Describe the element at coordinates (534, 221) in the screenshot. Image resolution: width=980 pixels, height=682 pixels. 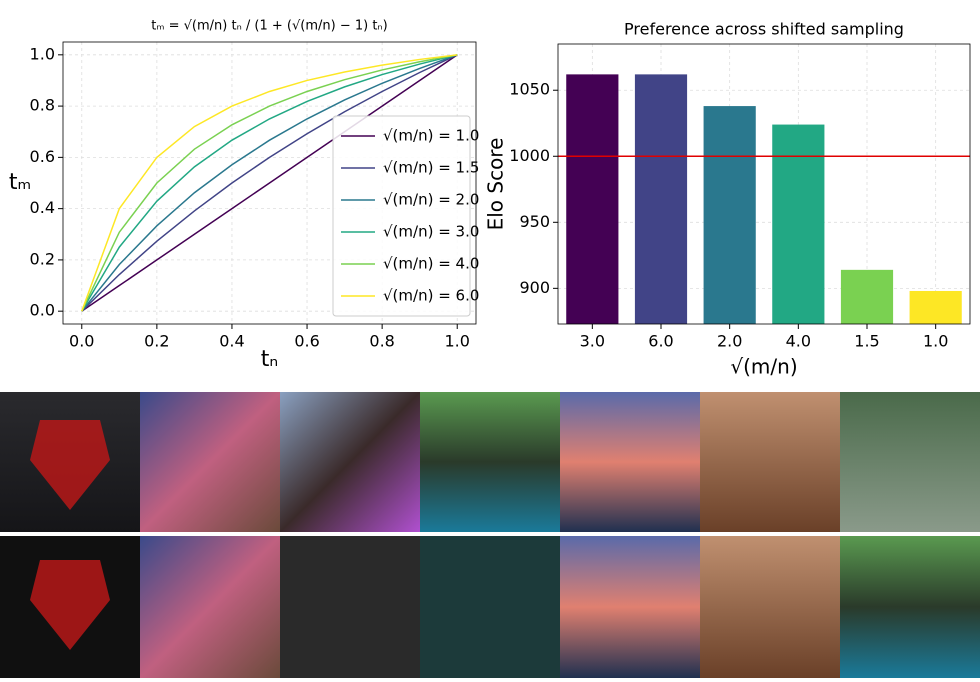
I see `y-tick-label: 950` at that location.